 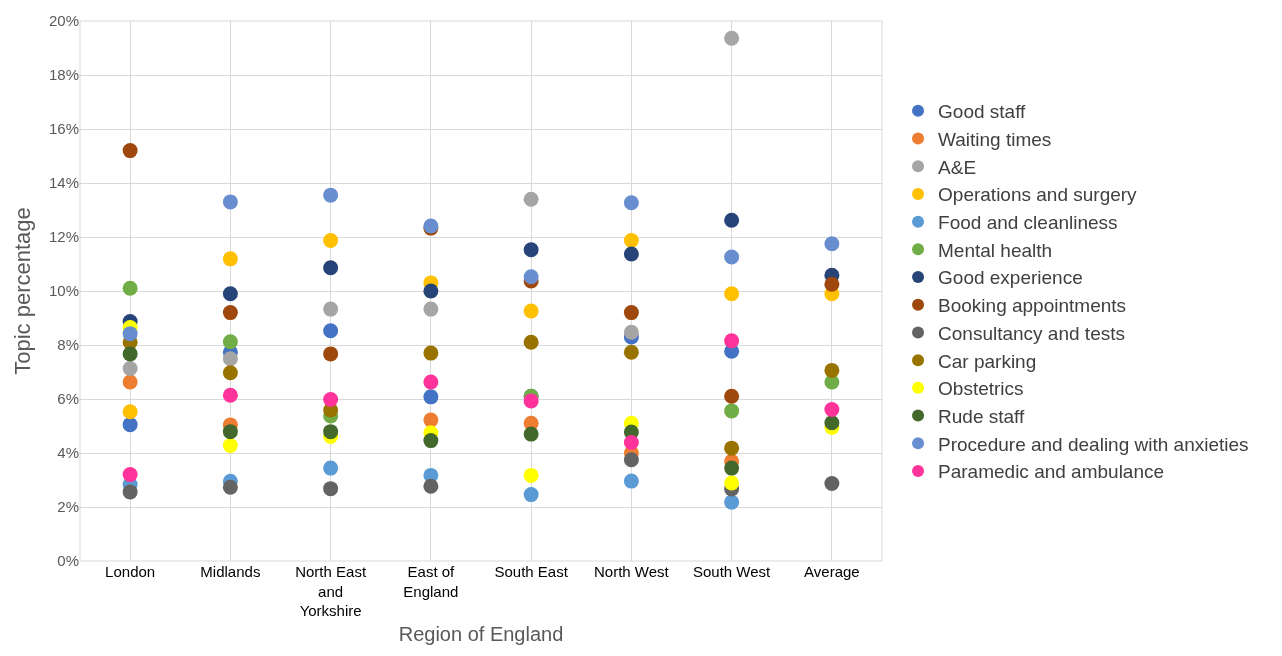 I want to click on y-tick-label: 12%, so click(x=63, y=237).